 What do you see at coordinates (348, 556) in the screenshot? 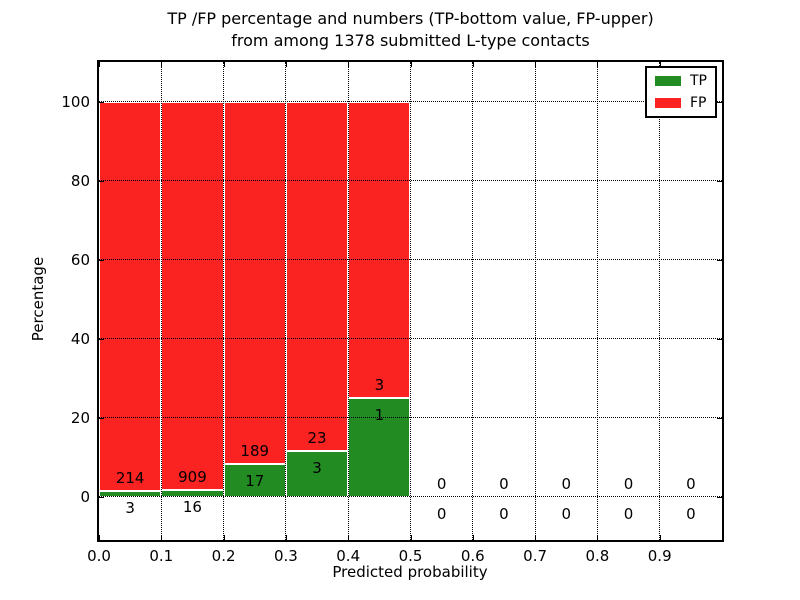
I see `x-tick-label: 0.4` at bounding box center [348, 556].